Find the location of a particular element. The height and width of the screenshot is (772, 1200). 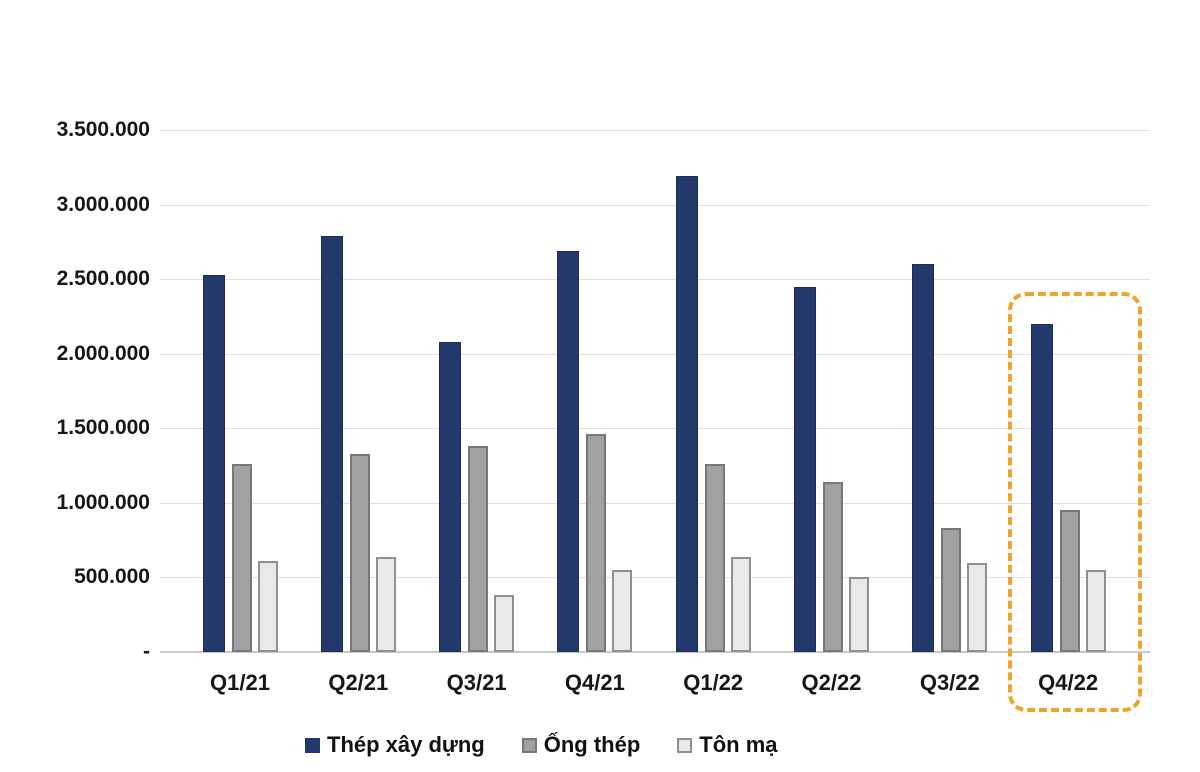

x-tick-label: Q4/22 is located at coordinates (1068, 682).